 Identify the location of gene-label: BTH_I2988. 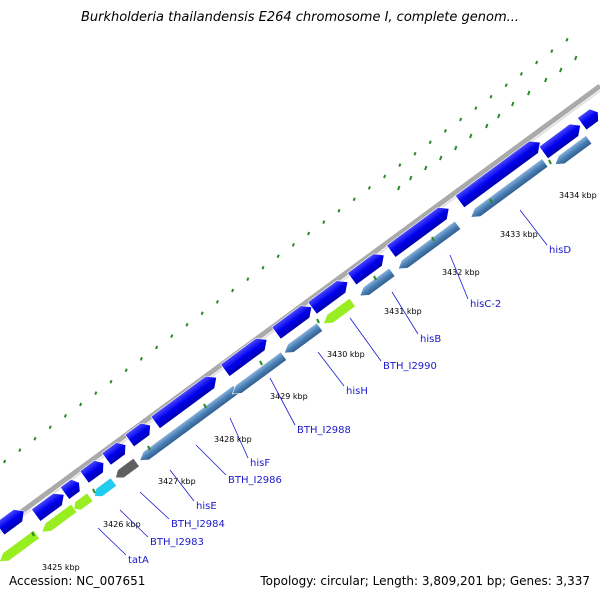
(324, 430).